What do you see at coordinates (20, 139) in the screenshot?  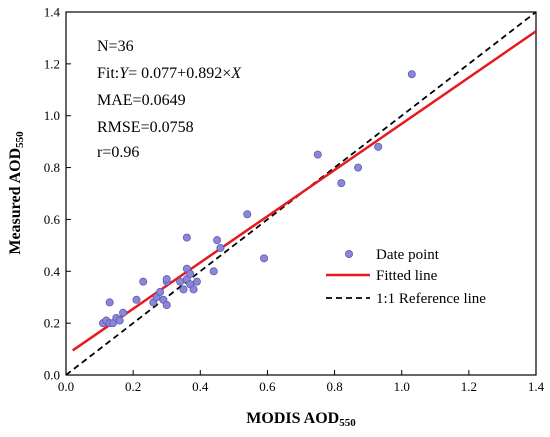 I see `y-axis-title-sub: 550` at bounding box center [20, 139].